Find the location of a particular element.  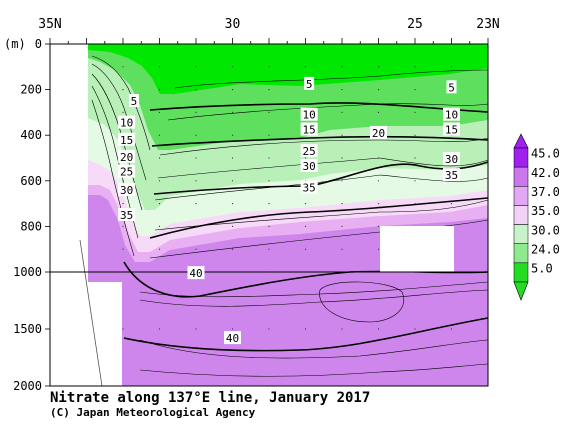

y-tick-label: 1500 is located at coordinates (27, 329).